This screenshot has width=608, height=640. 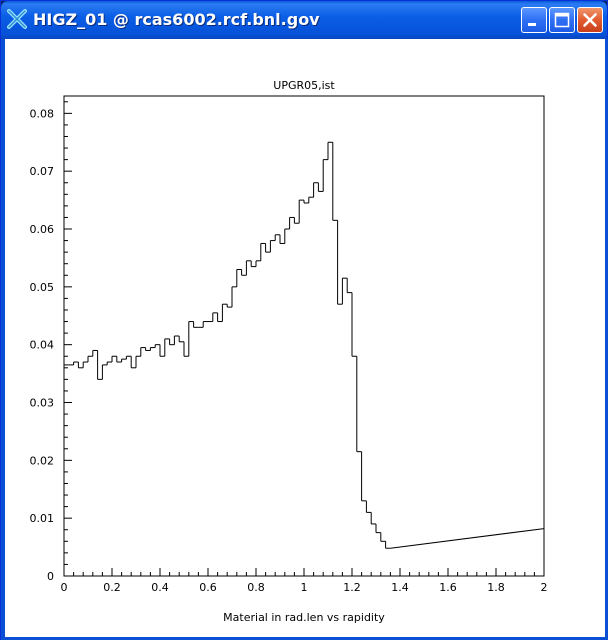 I want to click on x-tick-label: 1.8, so click(x=496, y=587).